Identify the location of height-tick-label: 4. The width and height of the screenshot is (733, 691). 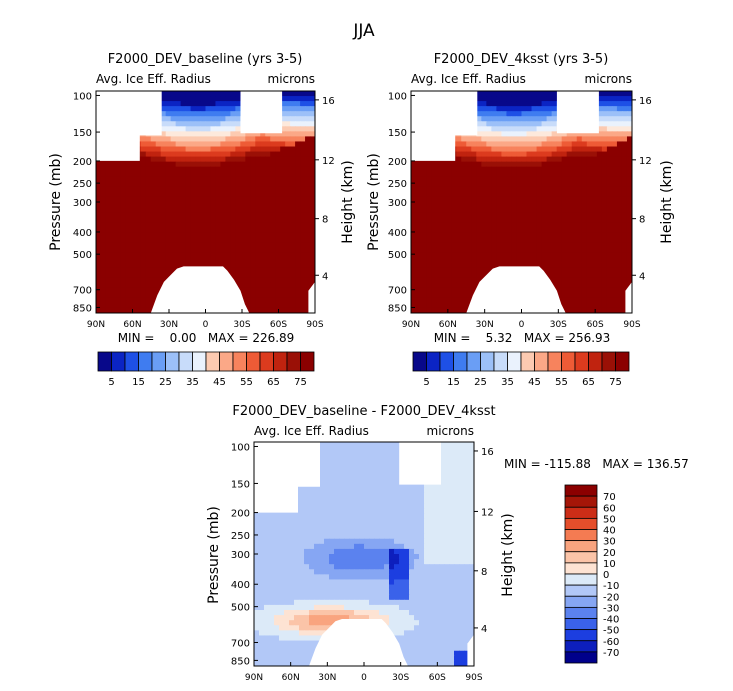
(325, 276).